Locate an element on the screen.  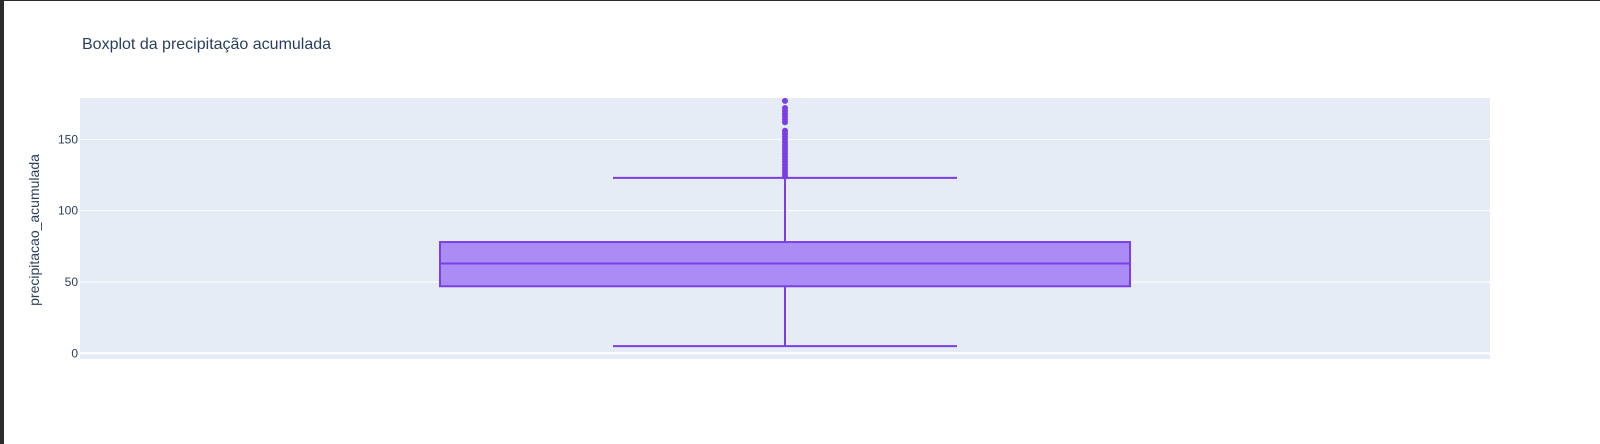
y-axis-title: precipitacao_acumulada is located at coordinates (34, 230).